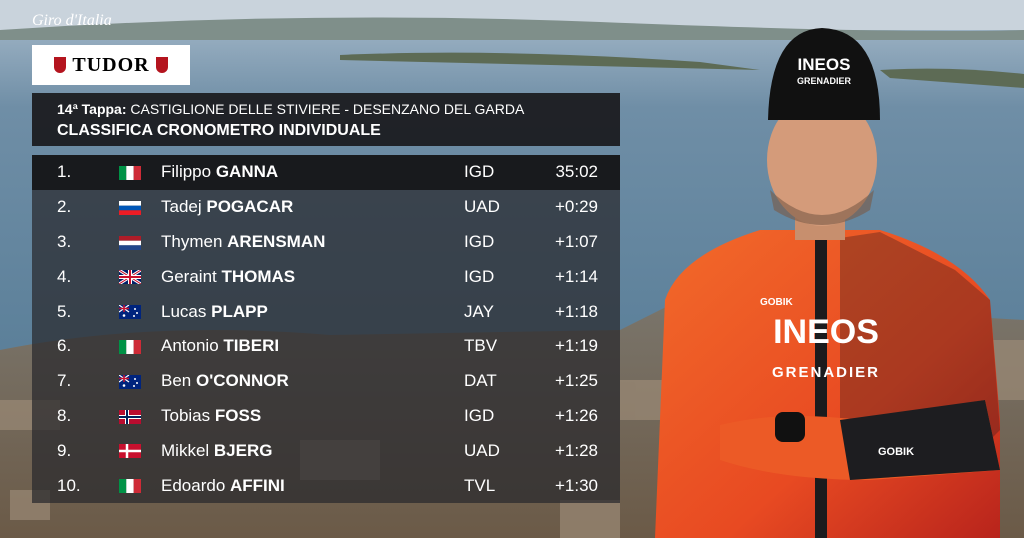 Image resolution: width=1024 pixels, height=538 pixels. What do you see at coordinates (193, 485) in the screenshot?
I see `first-name: Edoardo` at bounding box center [193, 485].